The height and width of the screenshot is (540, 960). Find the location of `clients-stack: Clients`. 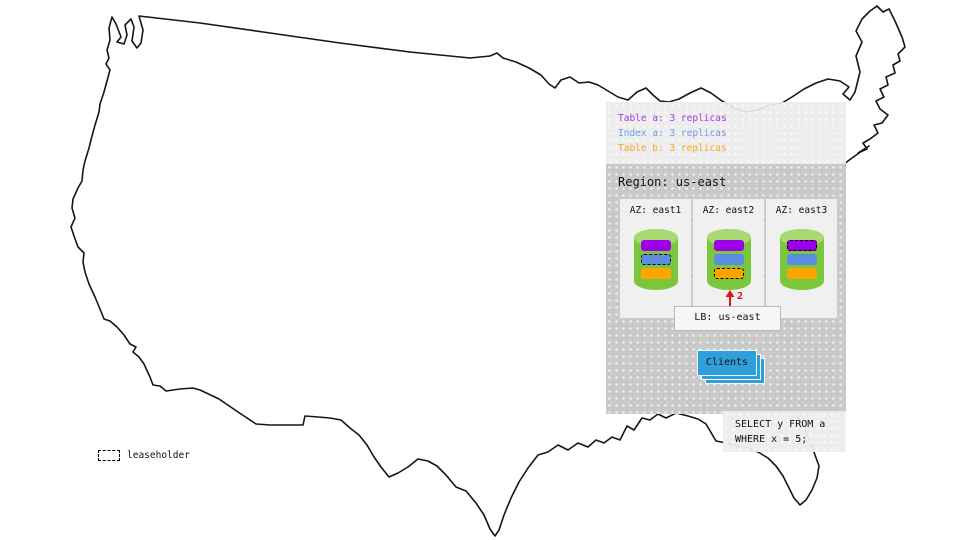

clients-stack: Clients is located at coordinates (731, 367).